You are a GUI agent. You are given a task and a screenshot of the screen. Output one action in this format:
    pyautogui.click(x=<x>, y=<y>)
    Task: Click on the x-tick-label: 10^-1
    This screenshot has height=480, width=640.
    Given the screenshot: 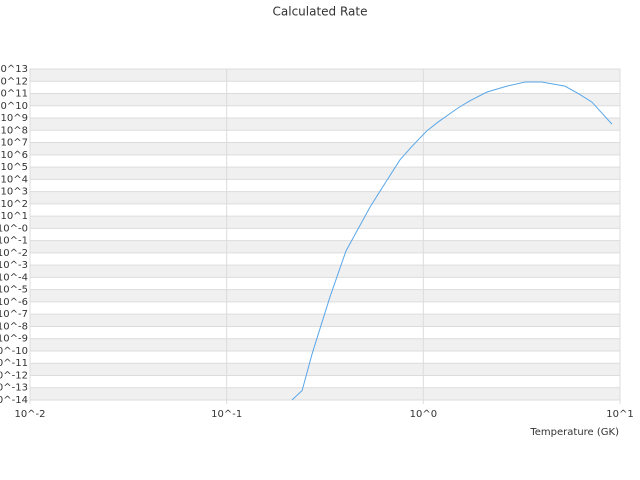 What is the action you would take?
    pyautogui.click(x=226, y=414)
    